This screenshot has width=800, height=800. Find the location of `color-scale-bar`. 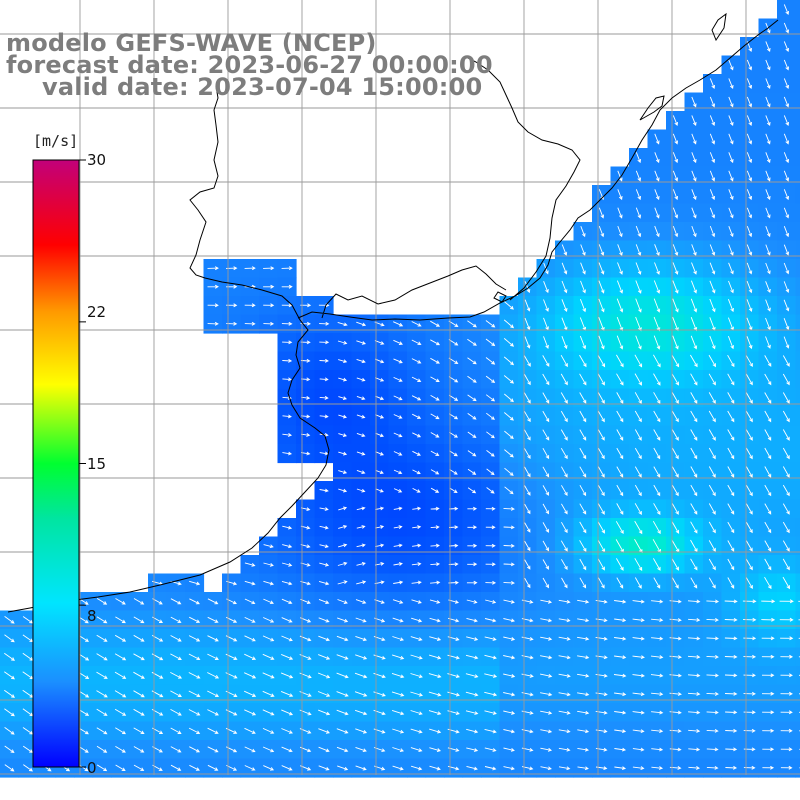

color-scale-bar is located at coordinates (56, 463).